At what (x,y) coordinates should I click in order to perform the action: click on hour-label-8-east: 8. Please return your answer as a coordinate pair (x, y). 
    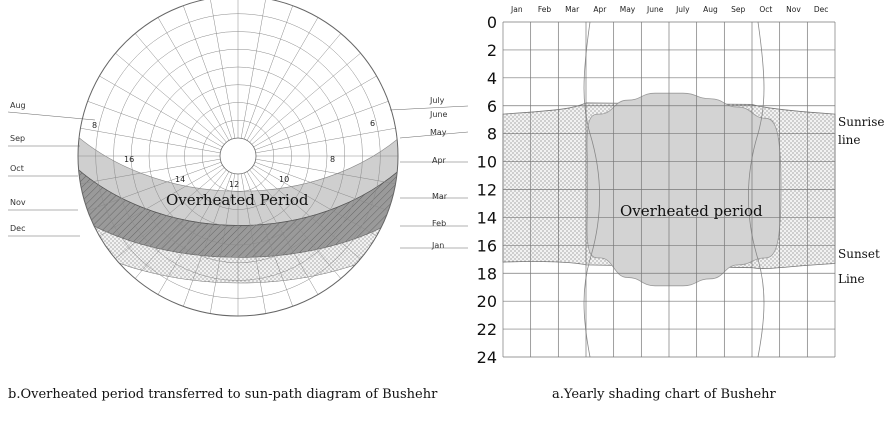
    Looking at the image, I should click on (332, 159).